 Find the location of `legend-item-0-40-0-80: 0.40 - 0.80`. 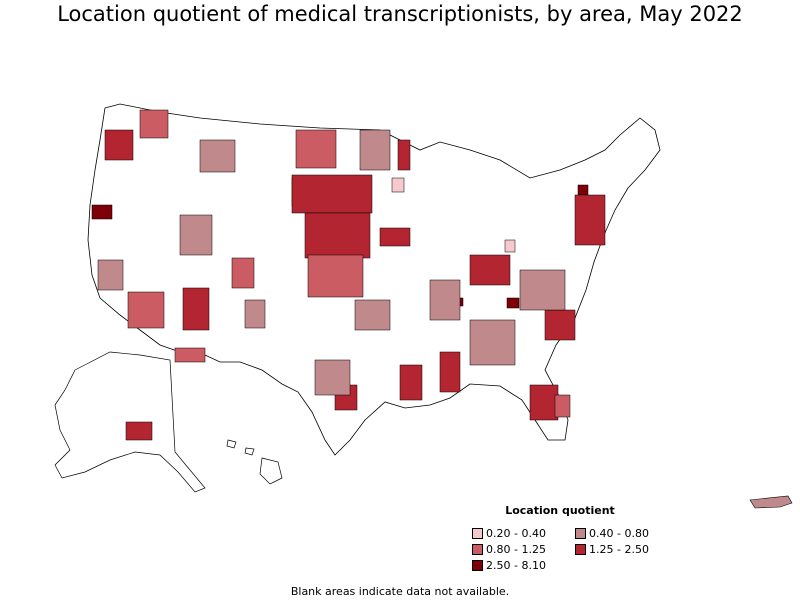

legend-item-0-40-0-80: 0.40 - 0.80 is located at coordinates (625, 533).